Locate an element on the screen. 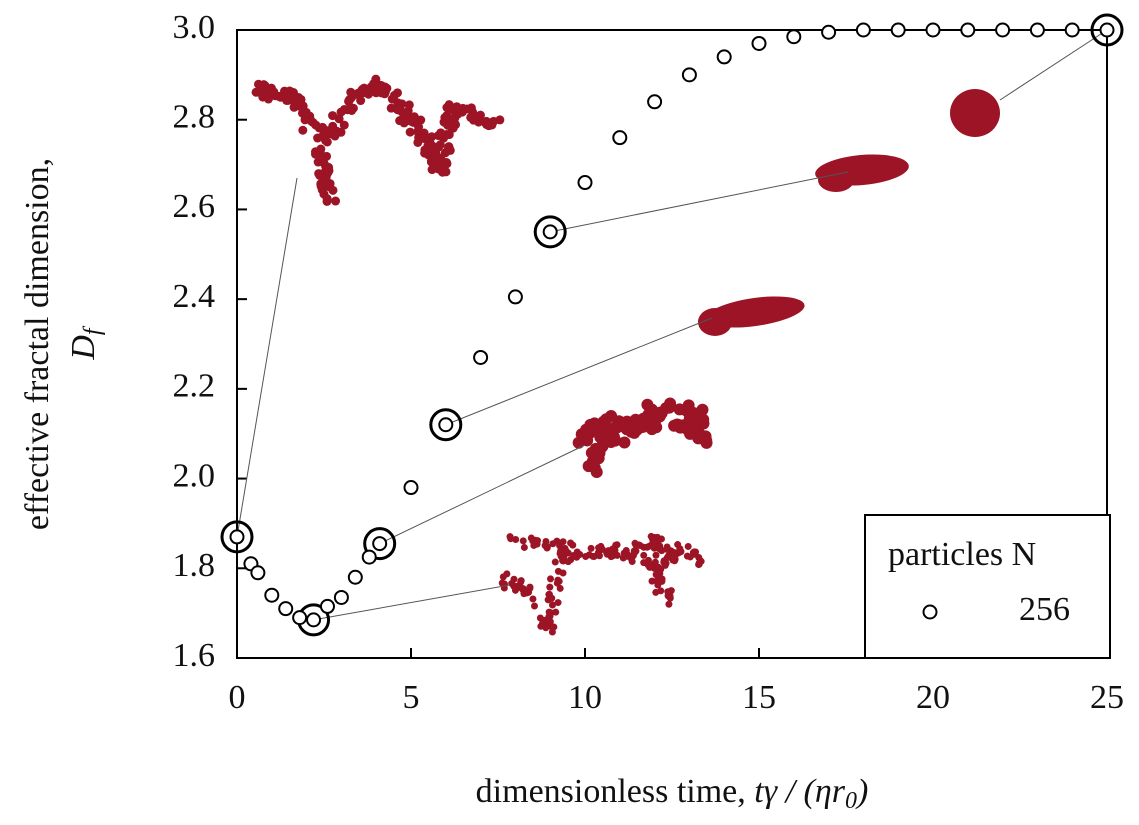 Image resolution: width=1139 pixels, height=825 pixels. x-label-sub: 0 is located at coordinates (851, 801).